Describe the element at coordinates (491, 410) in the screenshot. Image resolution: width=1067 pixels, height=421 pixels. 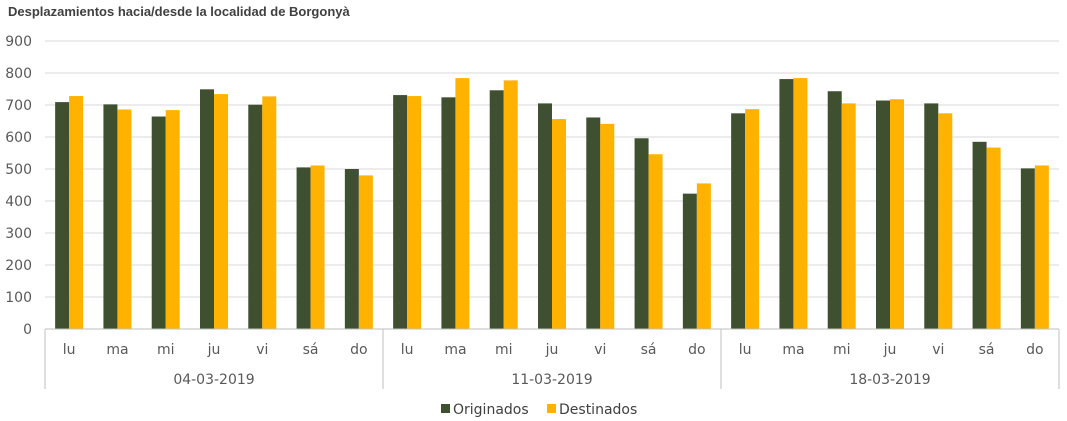
I see `legend-label: Originados` at that location.